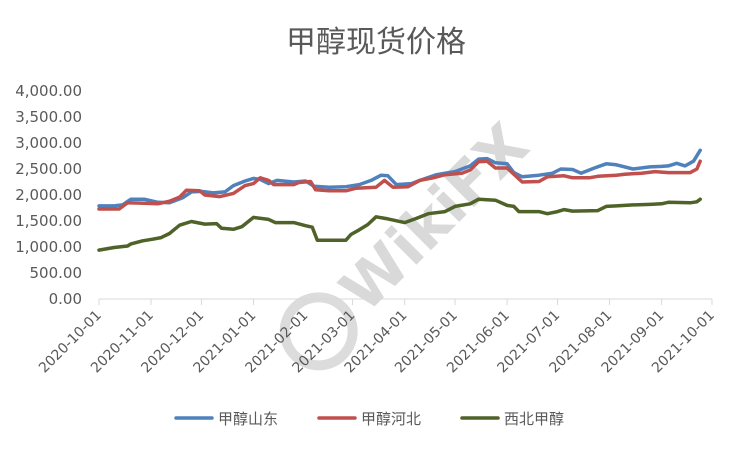 The image size is (752, 452). What do you see at coordinates (376, 42) in the screenshot?
I see `chart-title: 甲醇现货价格` at bounding box center [376, 42].